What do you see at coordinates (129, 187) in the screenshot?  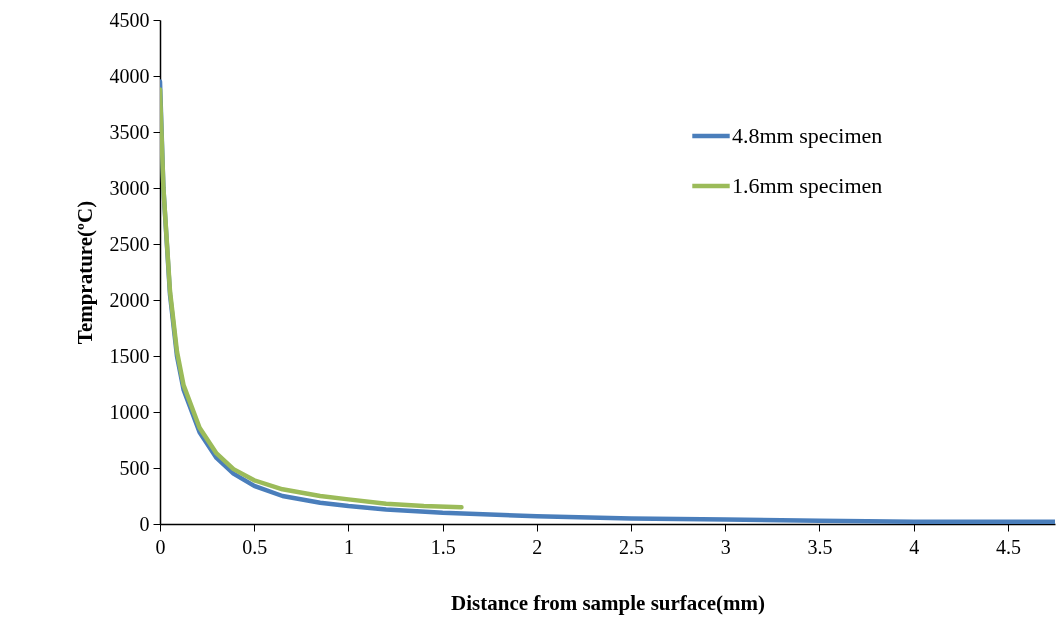 I see `y-tick-label: 3000` at bounding box center [129, 187].